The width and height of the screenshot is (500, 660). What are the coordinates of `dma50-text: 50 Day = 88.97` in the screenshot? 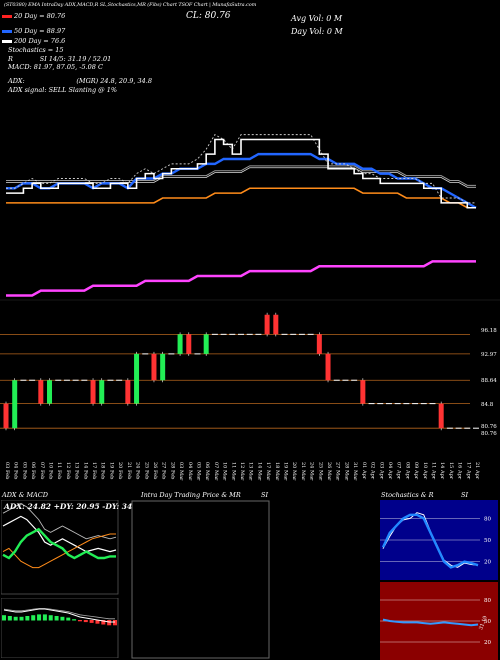 It's located at (40, 31).